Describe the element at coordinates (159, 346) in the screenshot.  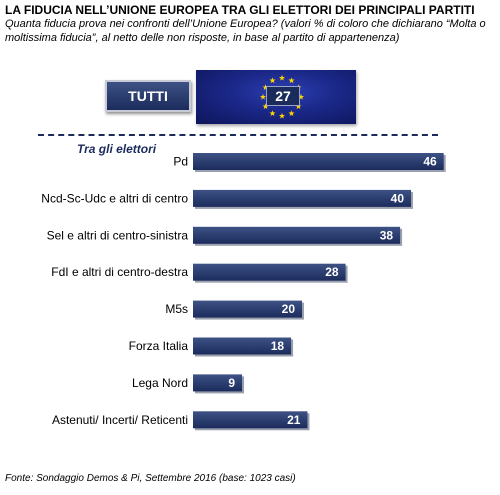
I see `category-label: Forza Italia` at that location.